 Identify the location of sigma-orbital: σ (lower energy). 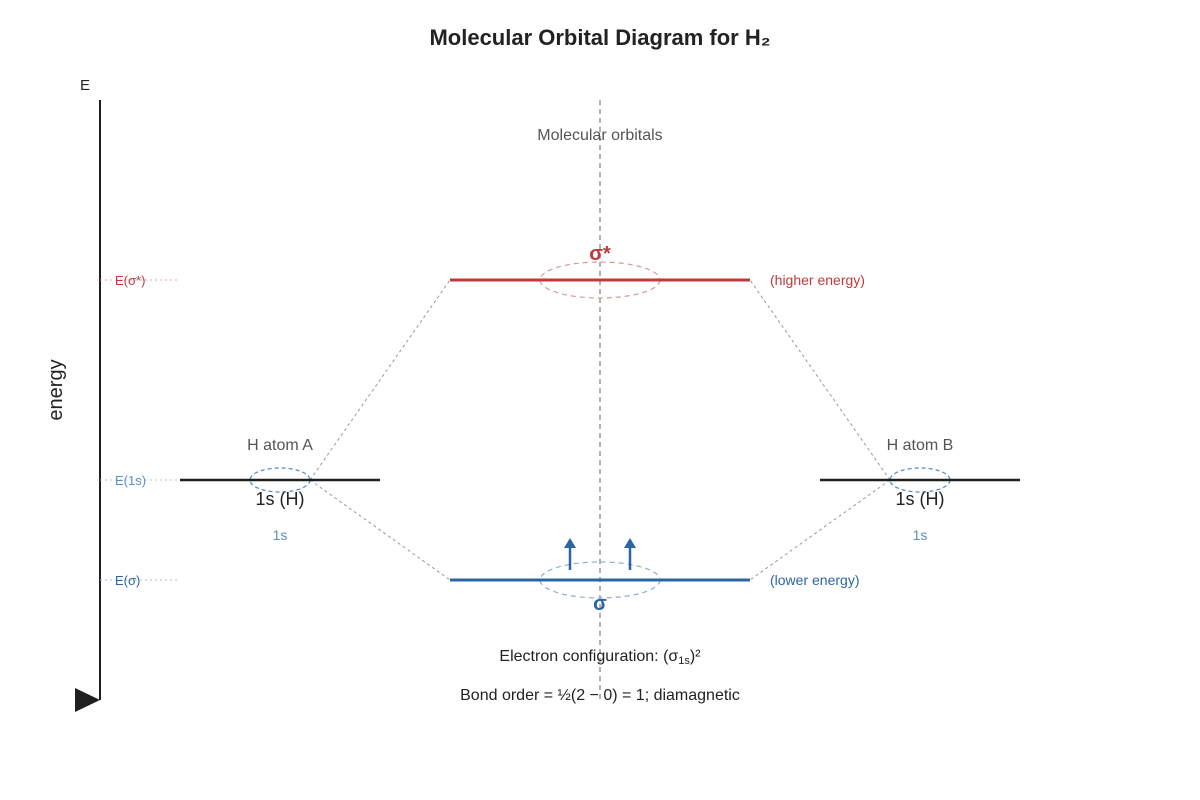
(654, 576).